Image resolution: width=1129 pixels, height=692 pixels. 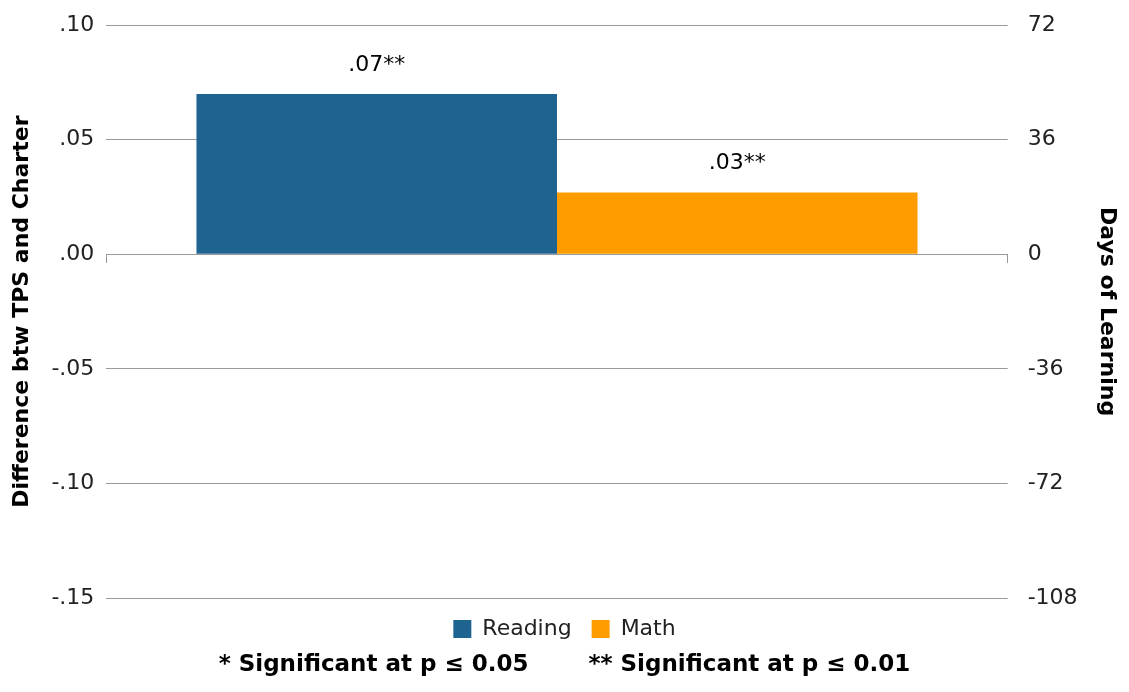 What do you see at coordinates (1041, 138) in the screenshot?
I see `y2-tick-label: 36` at bounding box center [1041, 138].